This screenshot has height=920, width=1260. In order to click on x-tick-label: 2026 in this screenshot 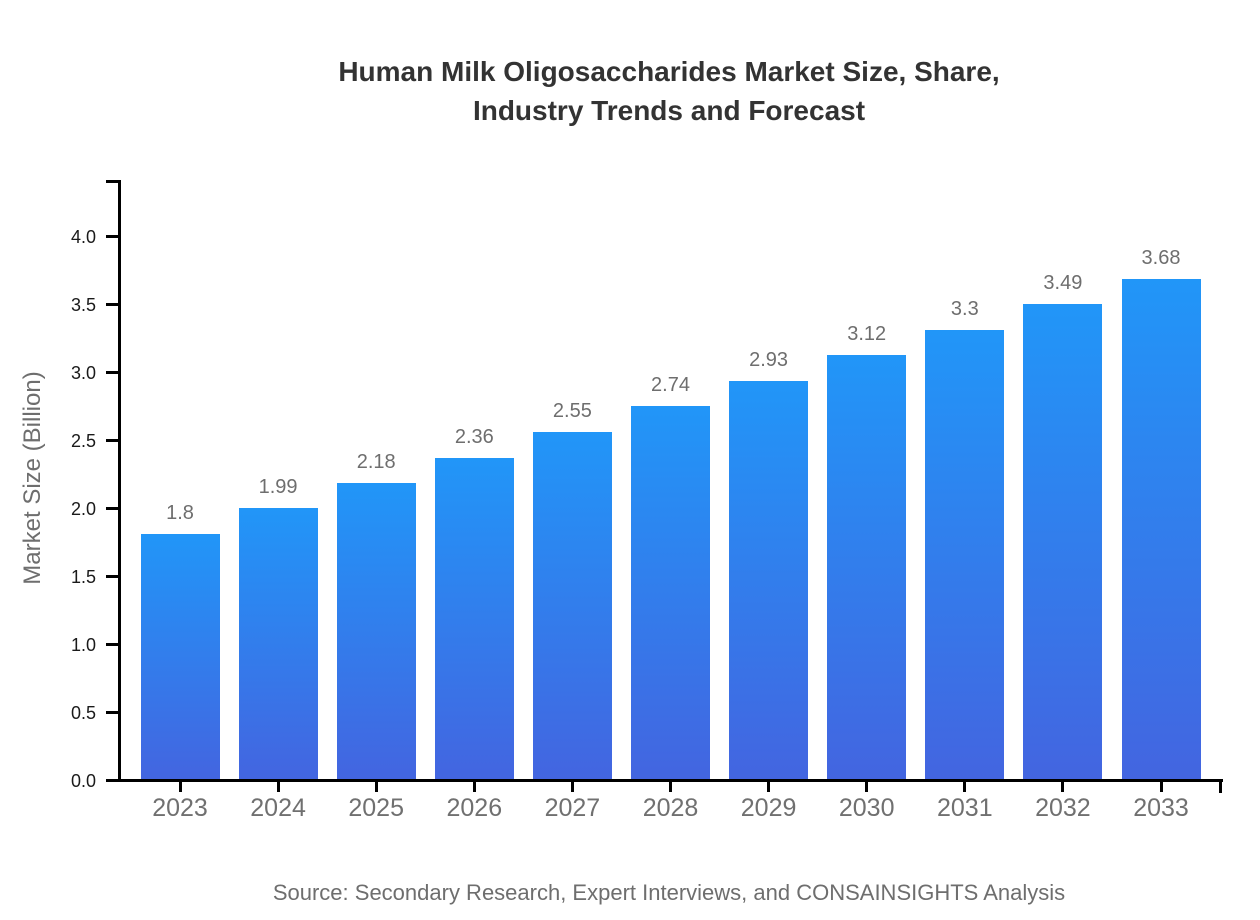, I will do `click(474, 808)`.